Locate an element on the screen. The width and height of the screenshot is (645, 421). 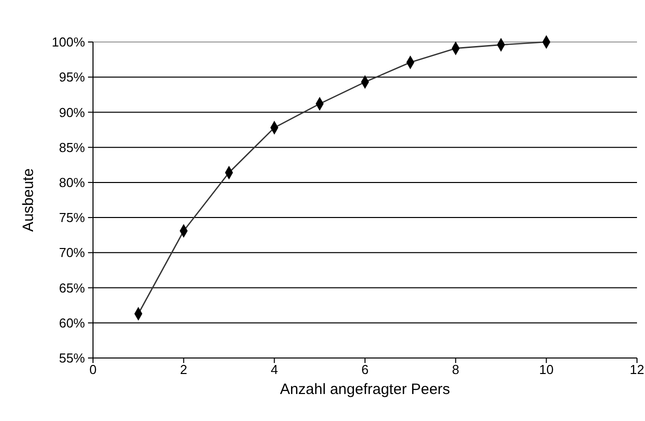
x-tick-label: 6 is located at coordinates (365, 369).